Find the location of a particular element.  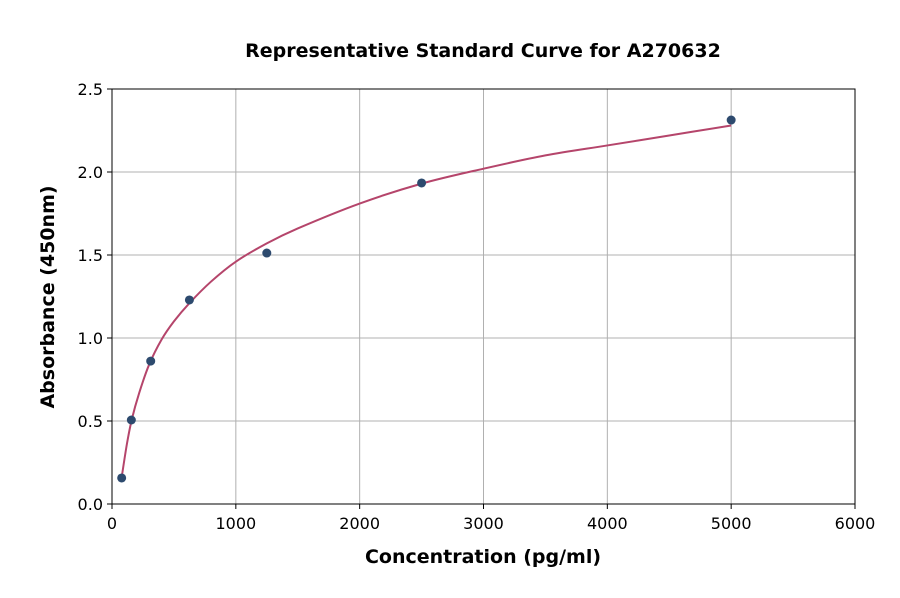

y-tick-label: 2.0 is located at coordinates (90, 172).